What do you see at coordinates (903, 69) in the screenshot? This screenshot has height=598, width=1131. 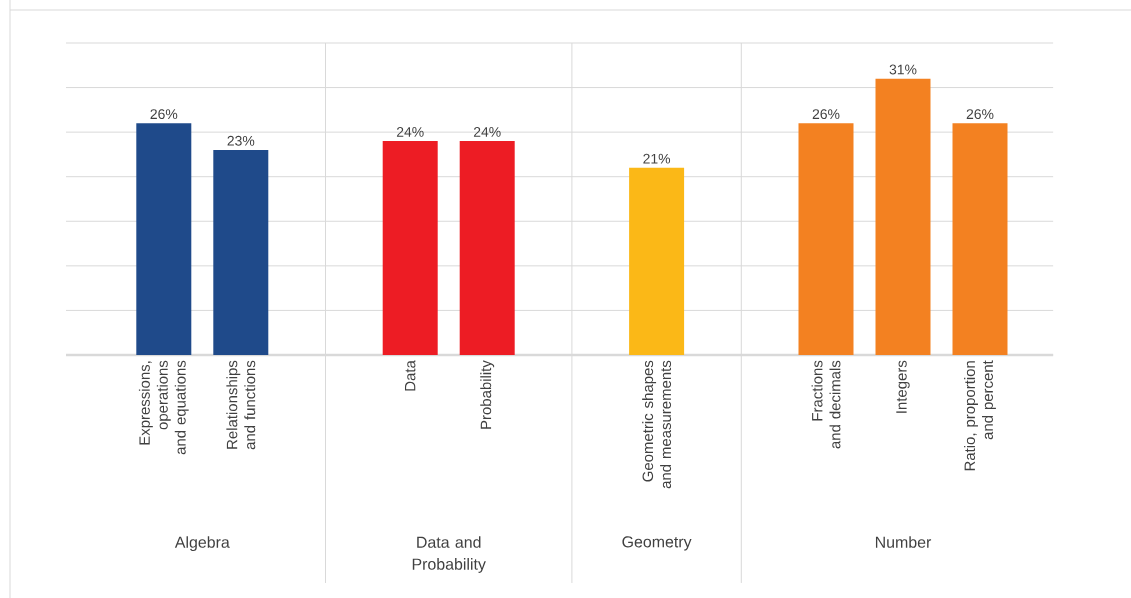 I see `data-label: 31%` at bounding box center [903, 69].